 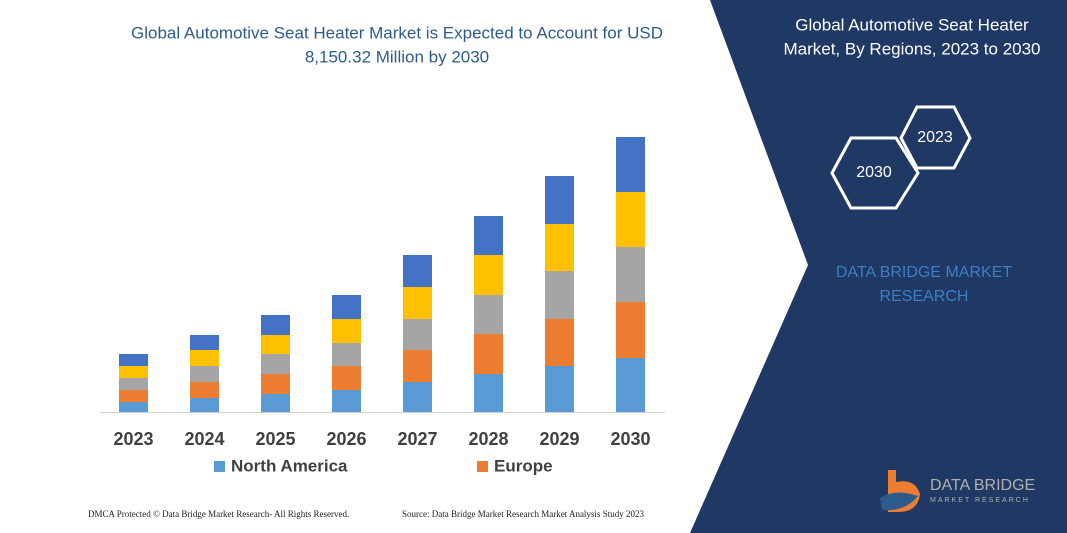 I want to click on logo-name: DATA BRIDGE, so click(x=982, y=485).